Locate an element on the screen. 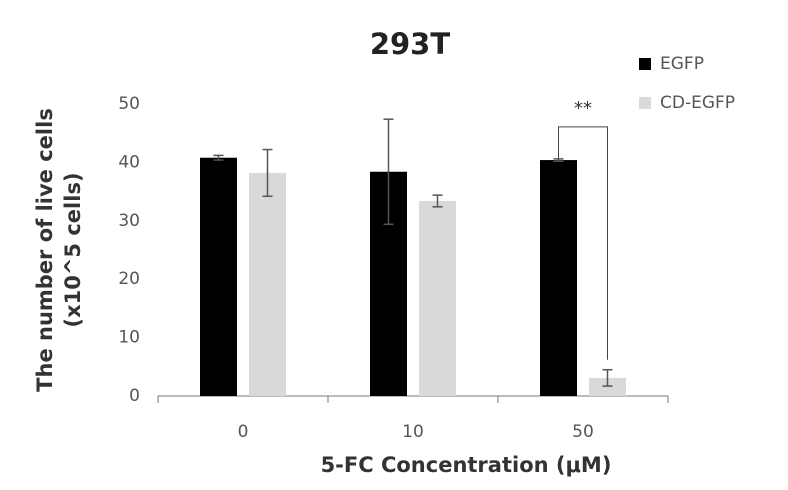 The image size is (788, 490). y-tick-label: 0 is located at coordinates (134, 396).